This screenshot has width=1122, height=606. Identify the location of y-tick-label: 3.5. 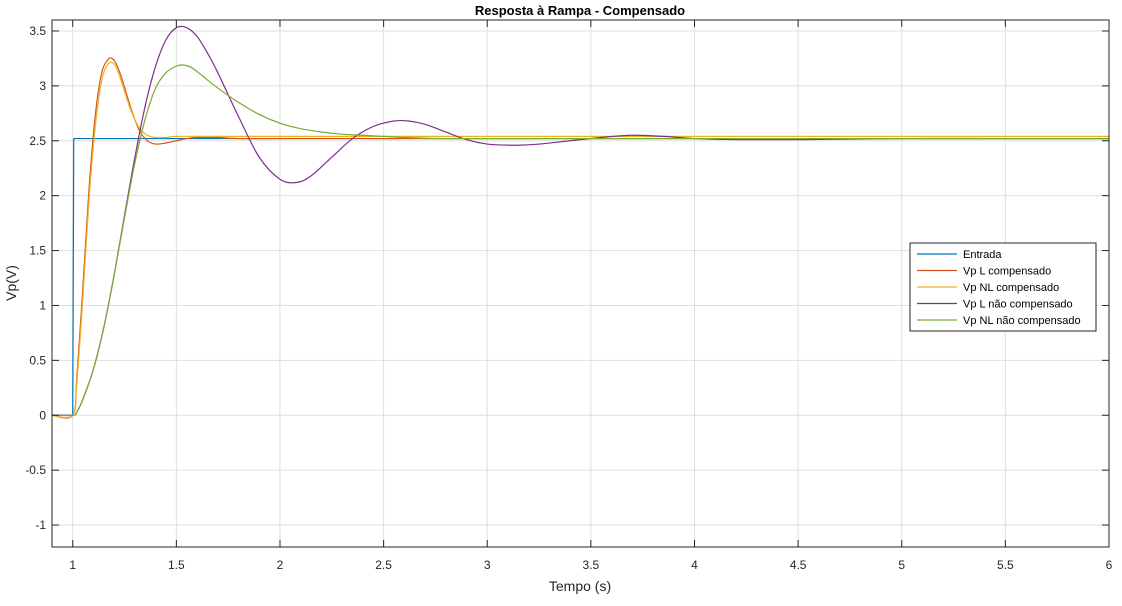
(37, 31).